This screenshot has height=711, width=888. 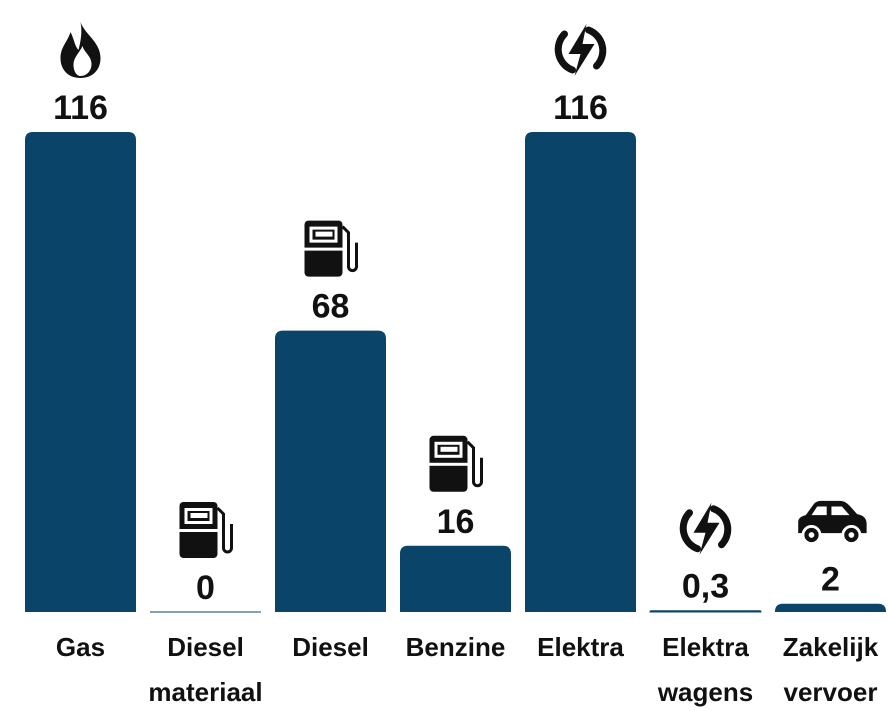 What do you see at coordinates (830, 580) in the screenshot?
I see `value-label: 2` at bounding box center [830, 580].